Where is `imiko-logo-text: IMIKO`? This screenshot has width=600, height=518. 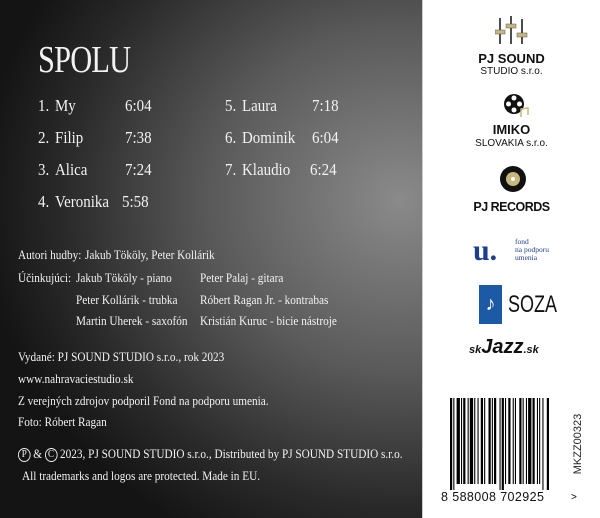 imiko-logo-text: IMIKO is located at coordinates (511, 129).